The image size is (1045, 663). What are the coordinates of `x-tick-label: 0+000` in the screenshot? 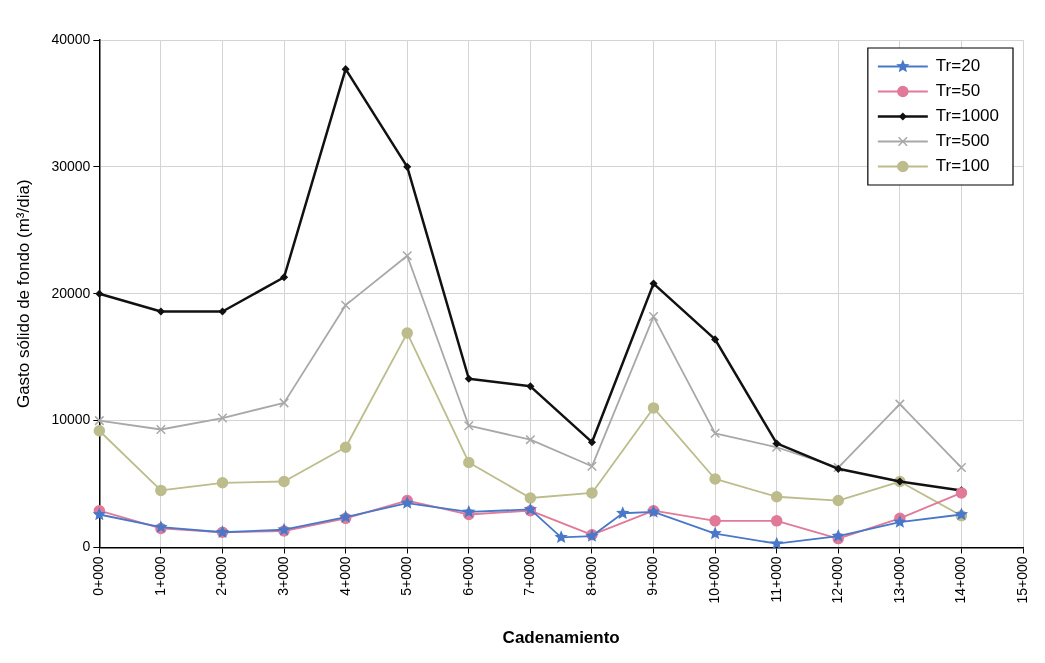 It's located at (98, 576).